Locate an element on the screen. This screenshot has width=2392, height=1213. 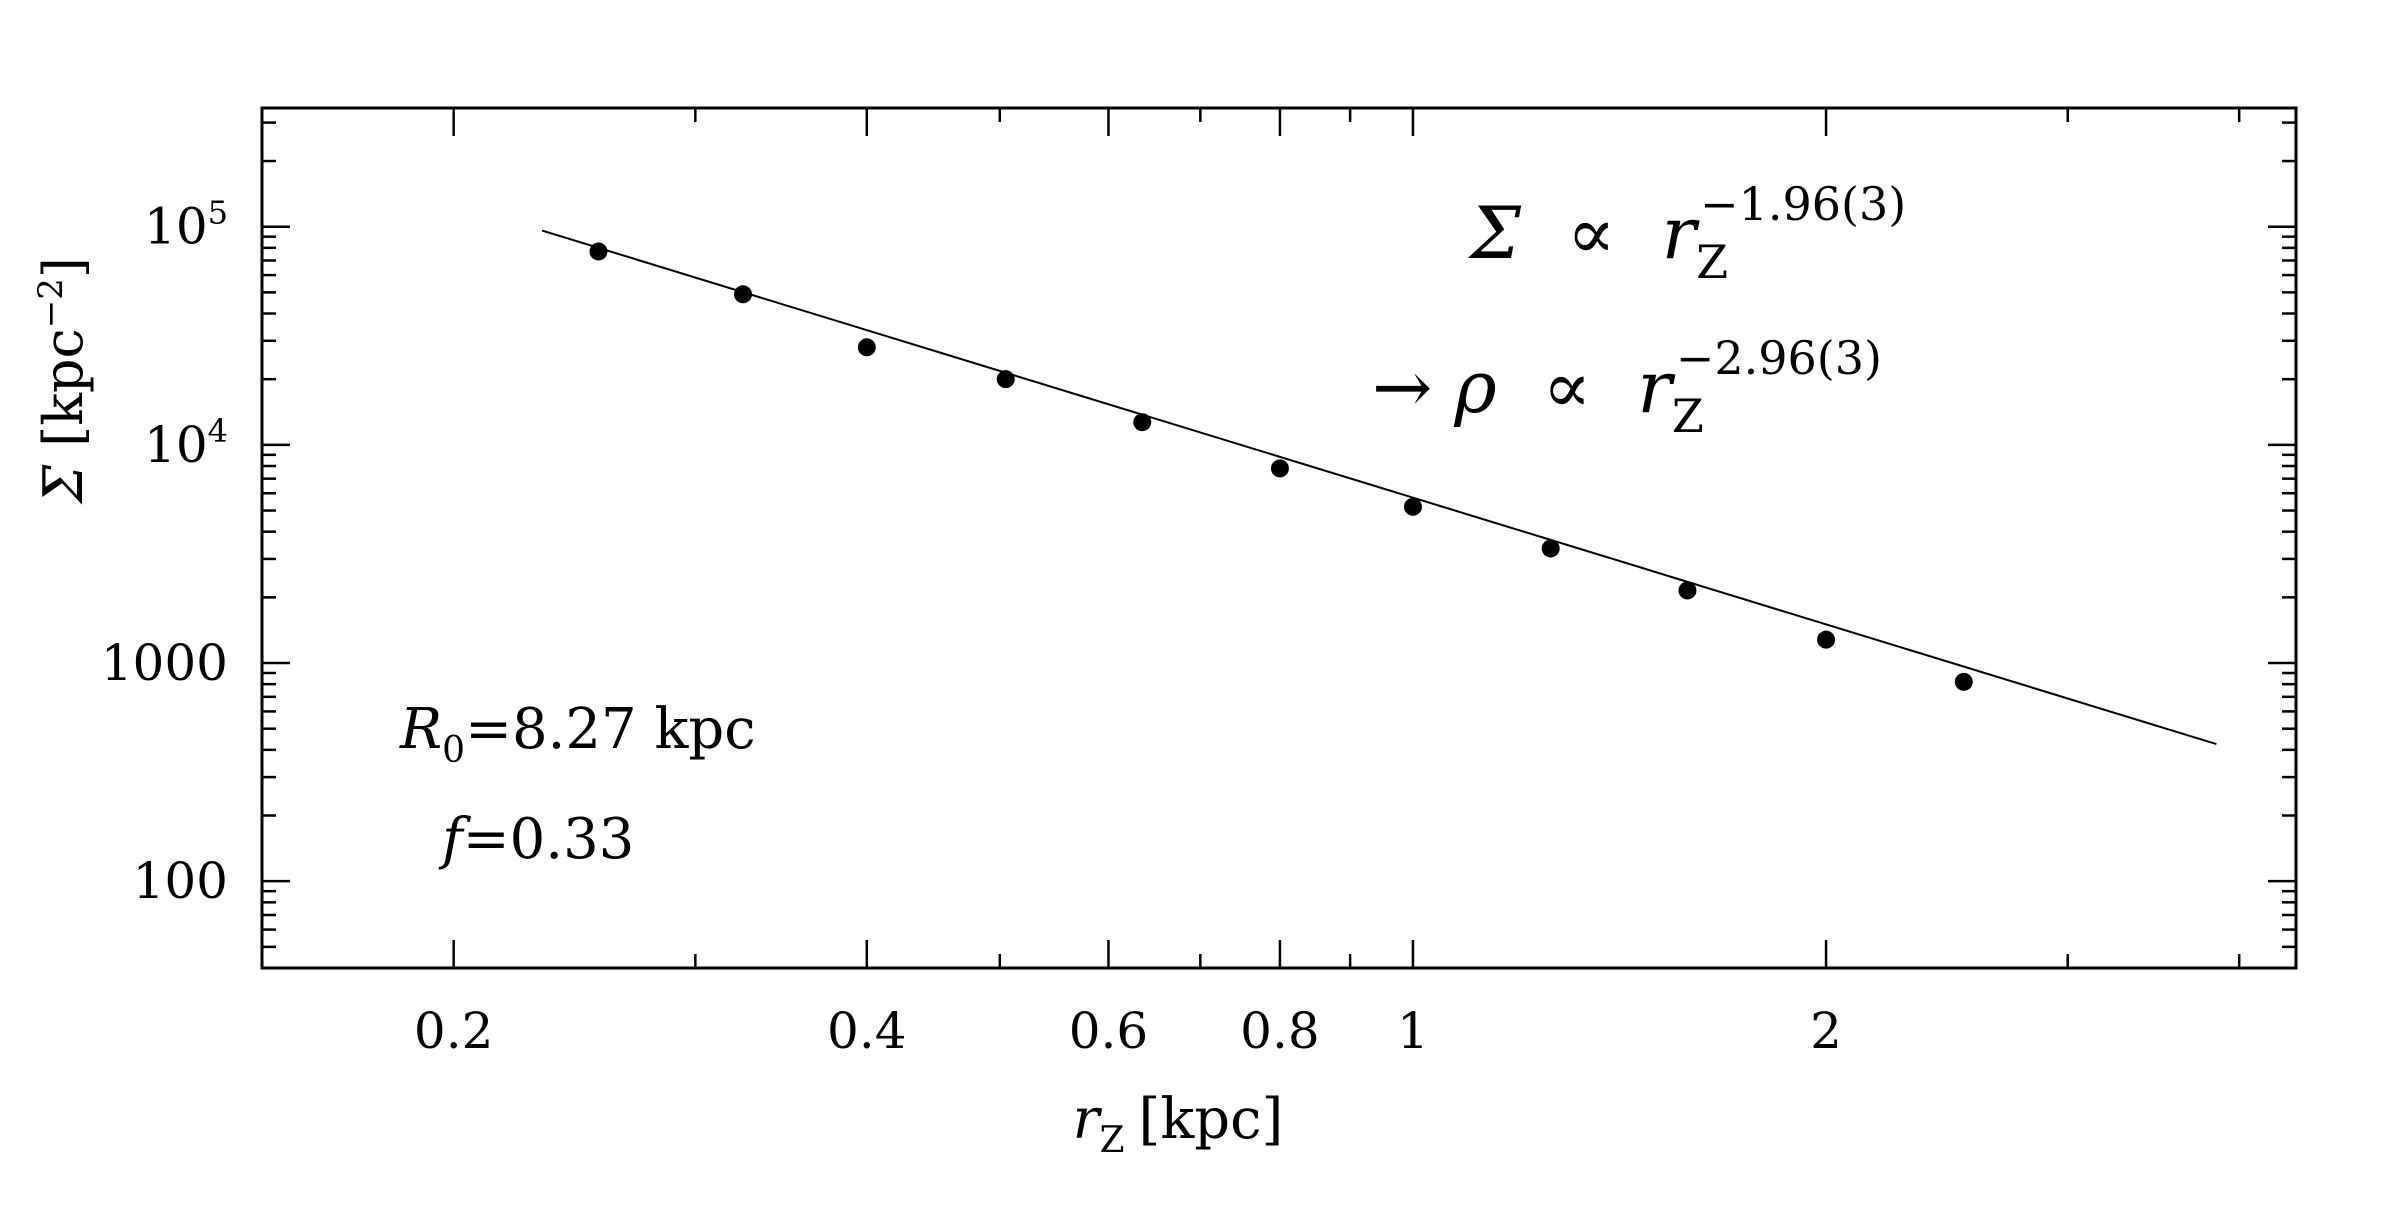
x-tick-label: 0.2 is located at coordinates (454, 1031).